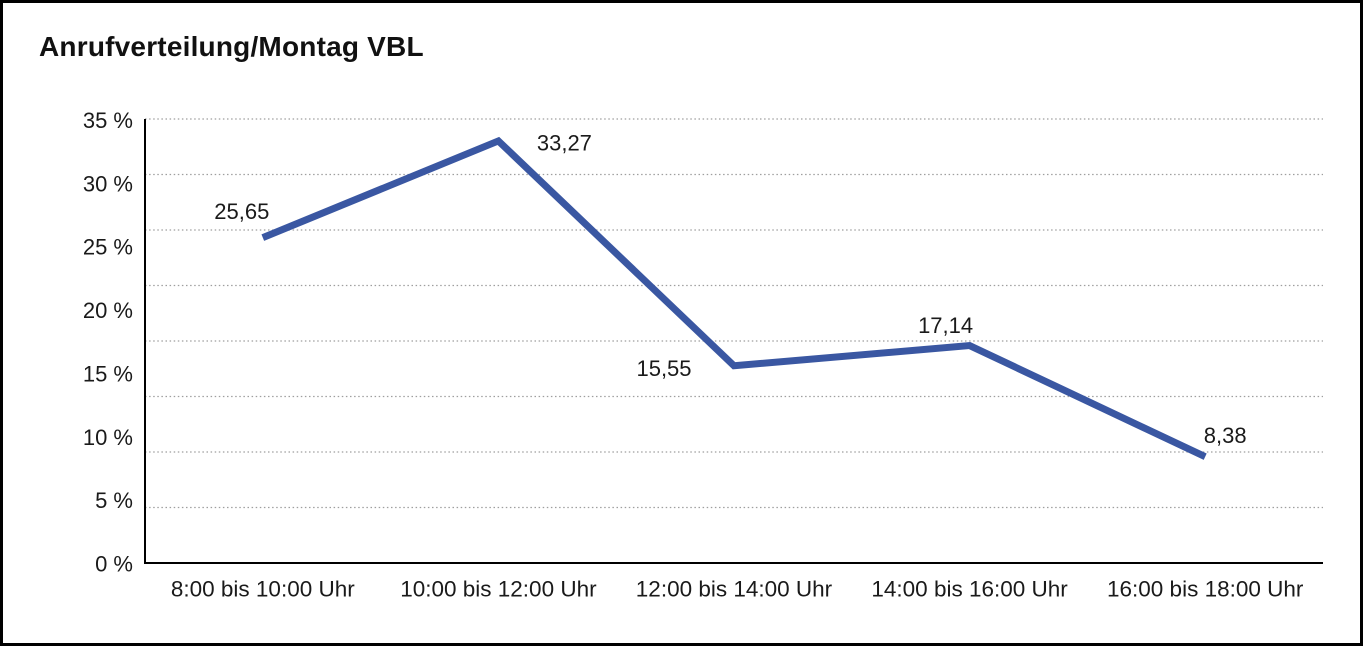 Image resolution: width=1363 pixels, height=646 pixels. Describe the element at coordinates (564, 142) in the screenshot. I see `data-point-label: 33,27` at that location.